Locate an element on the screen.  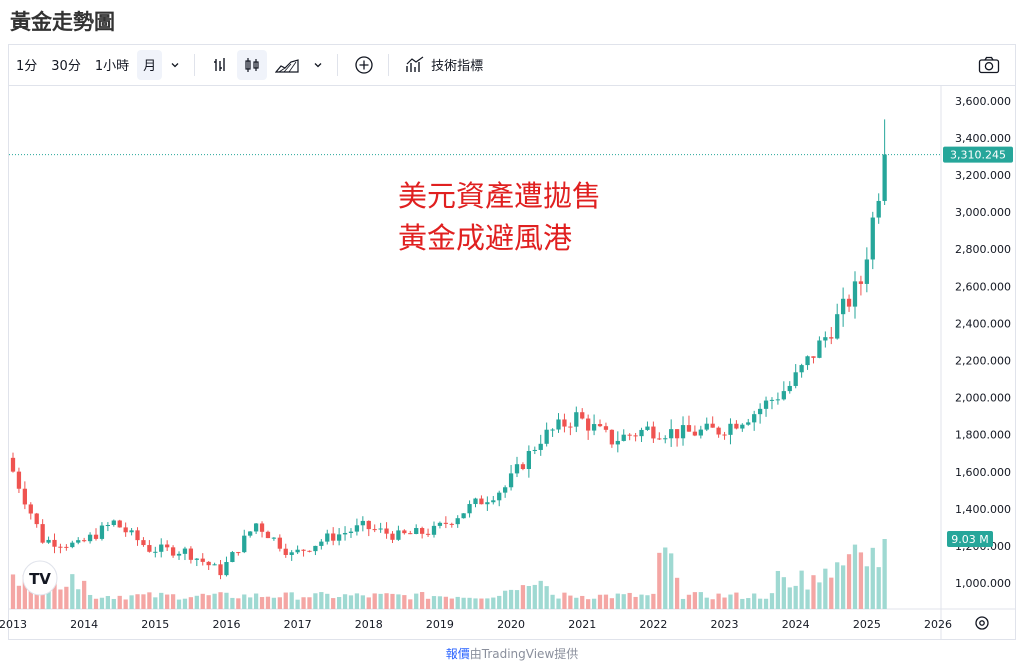
attribution-brand: TradingView is located at coordinates (518, 654).